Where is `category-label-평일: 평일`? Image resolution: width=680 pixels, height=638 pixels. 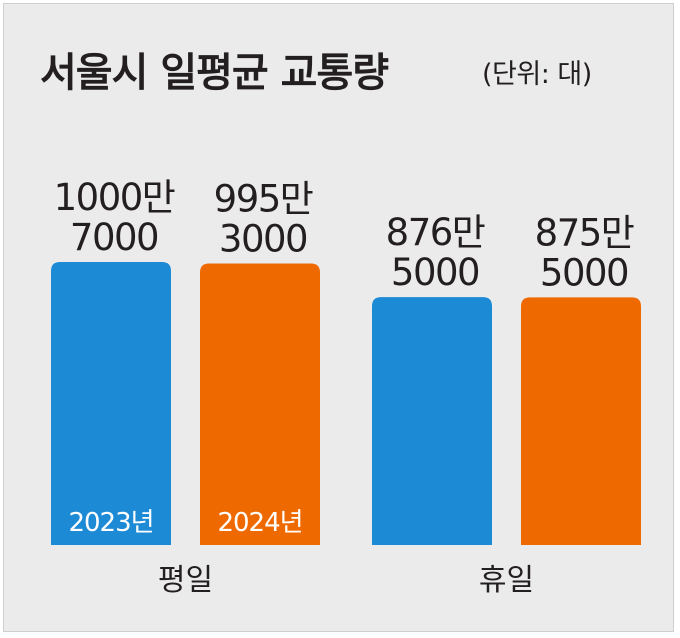
category-label-평일: 평일 is located at coordinates (185, 580).